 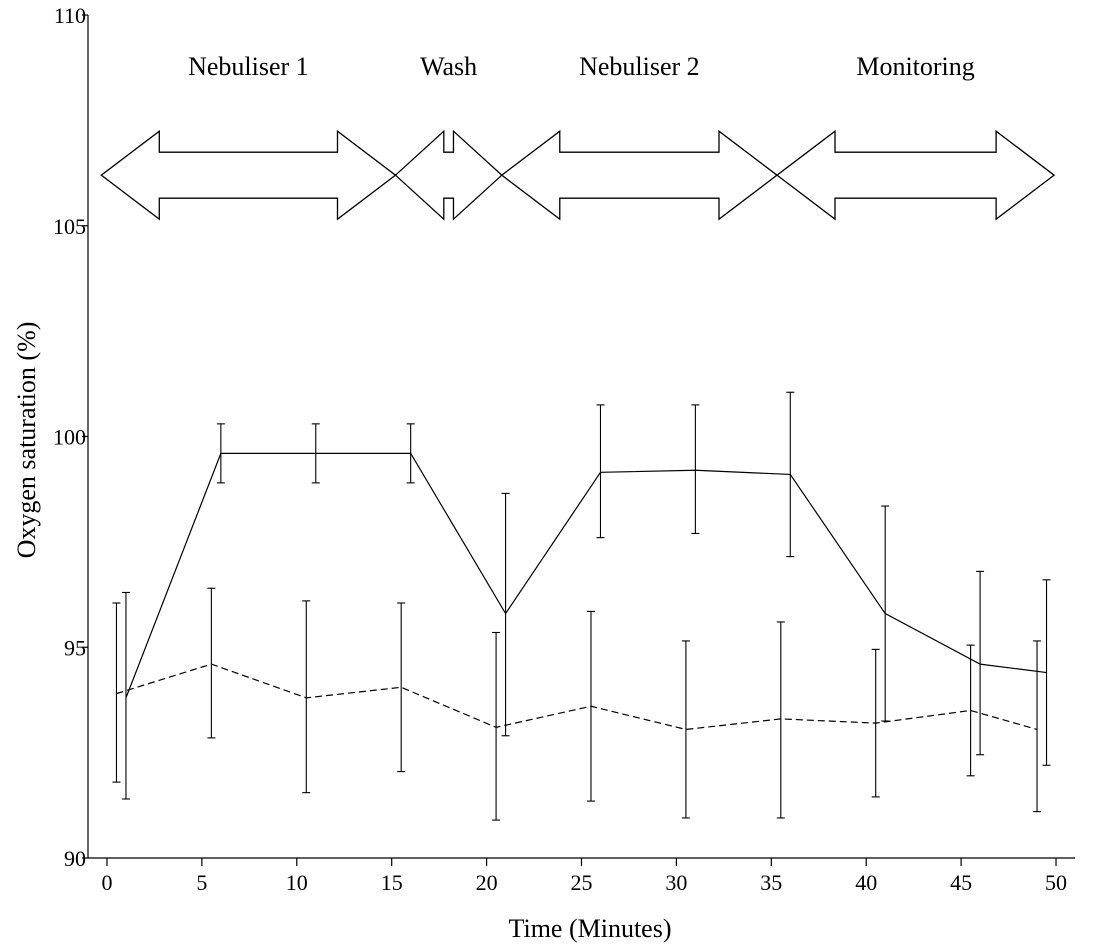 What do you see at coordinates (248, 66) in the screenshot?
I see `phase-label-1: Nebuliser 1` at bounding box center [248, 66].